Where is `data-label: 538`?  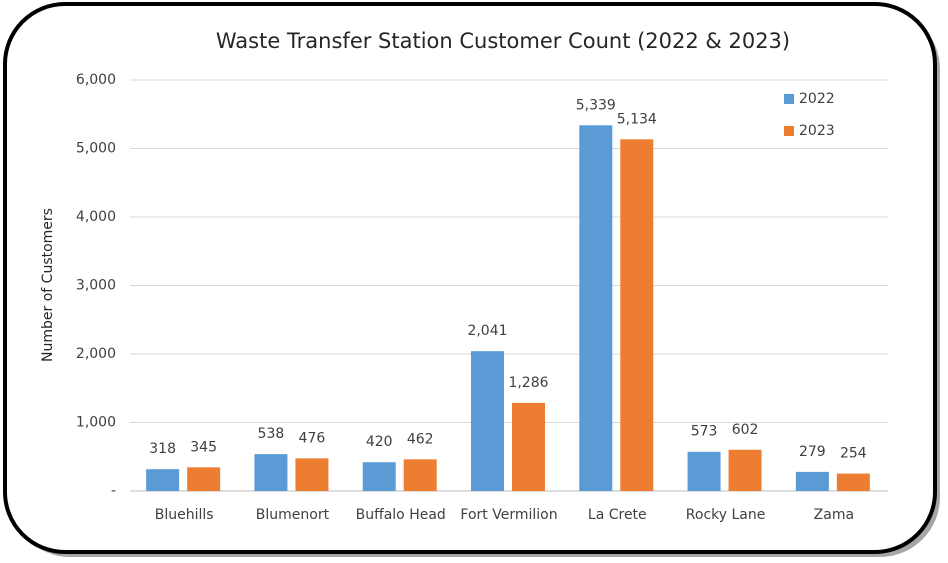 data-label: 538 is located at coordinates (271, 434).